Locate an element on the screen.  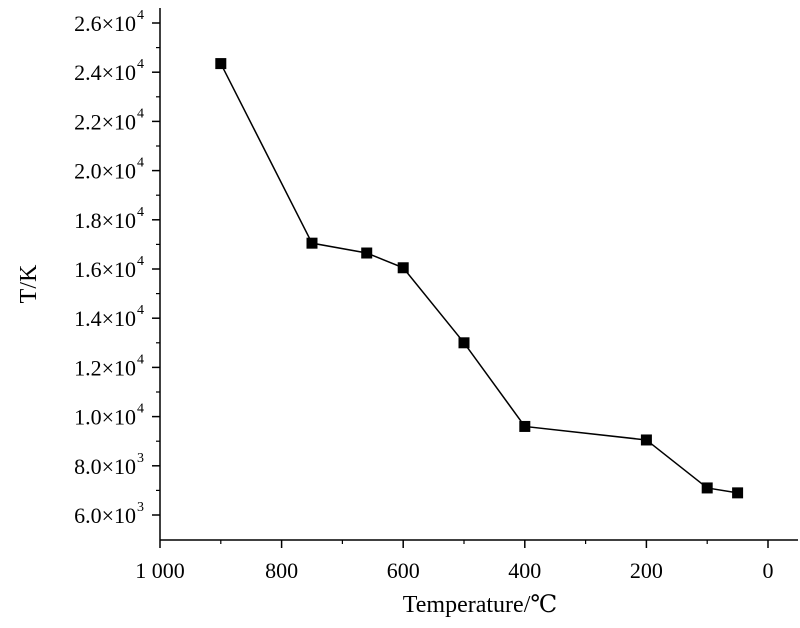
y-tick-label: 1.2×10 is located at coordinates (105, 367).